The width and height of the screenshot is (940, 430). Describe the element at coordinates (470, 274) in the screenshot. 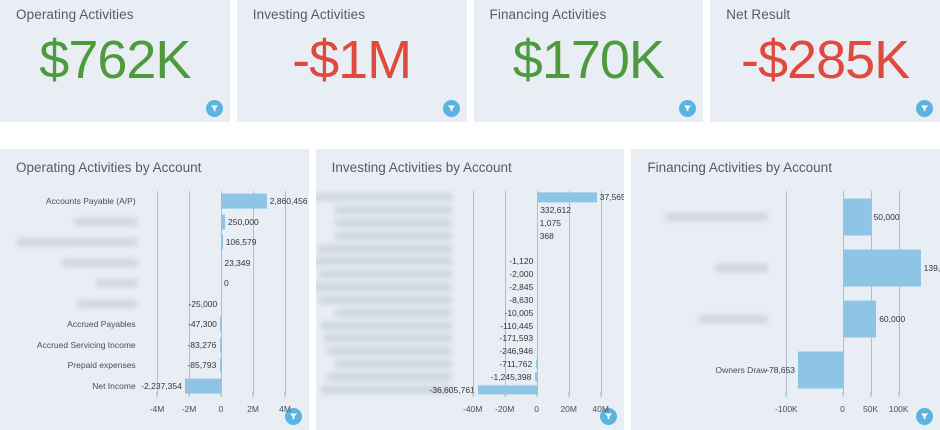

I see `bar-row: -2,000` at that location.